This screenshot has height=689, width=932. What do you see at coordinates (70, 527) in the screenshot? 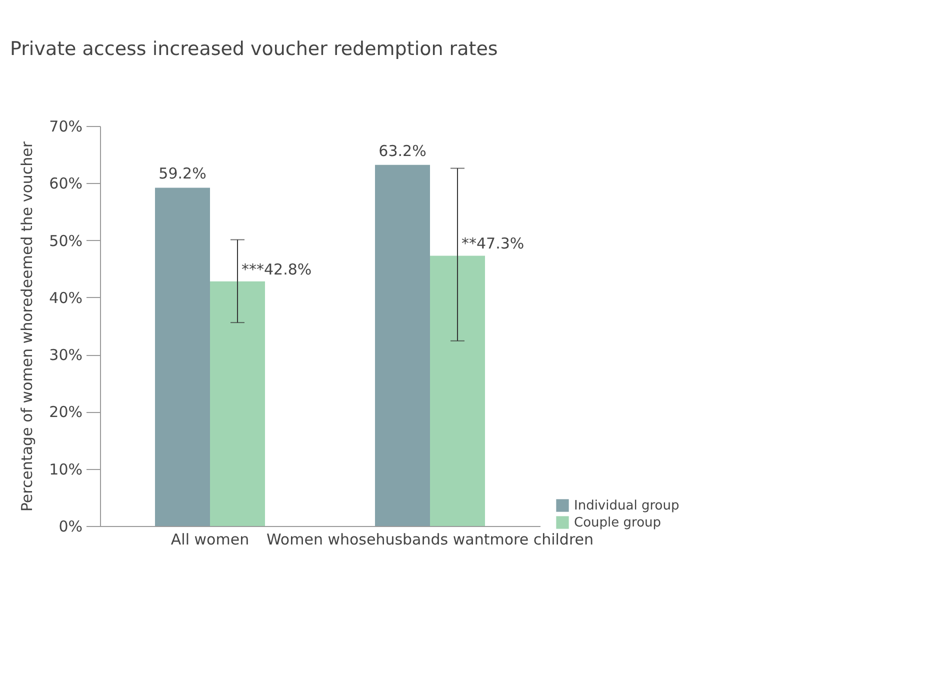
I see `y-tick-label: 0%` at bounding box center [70, 527].